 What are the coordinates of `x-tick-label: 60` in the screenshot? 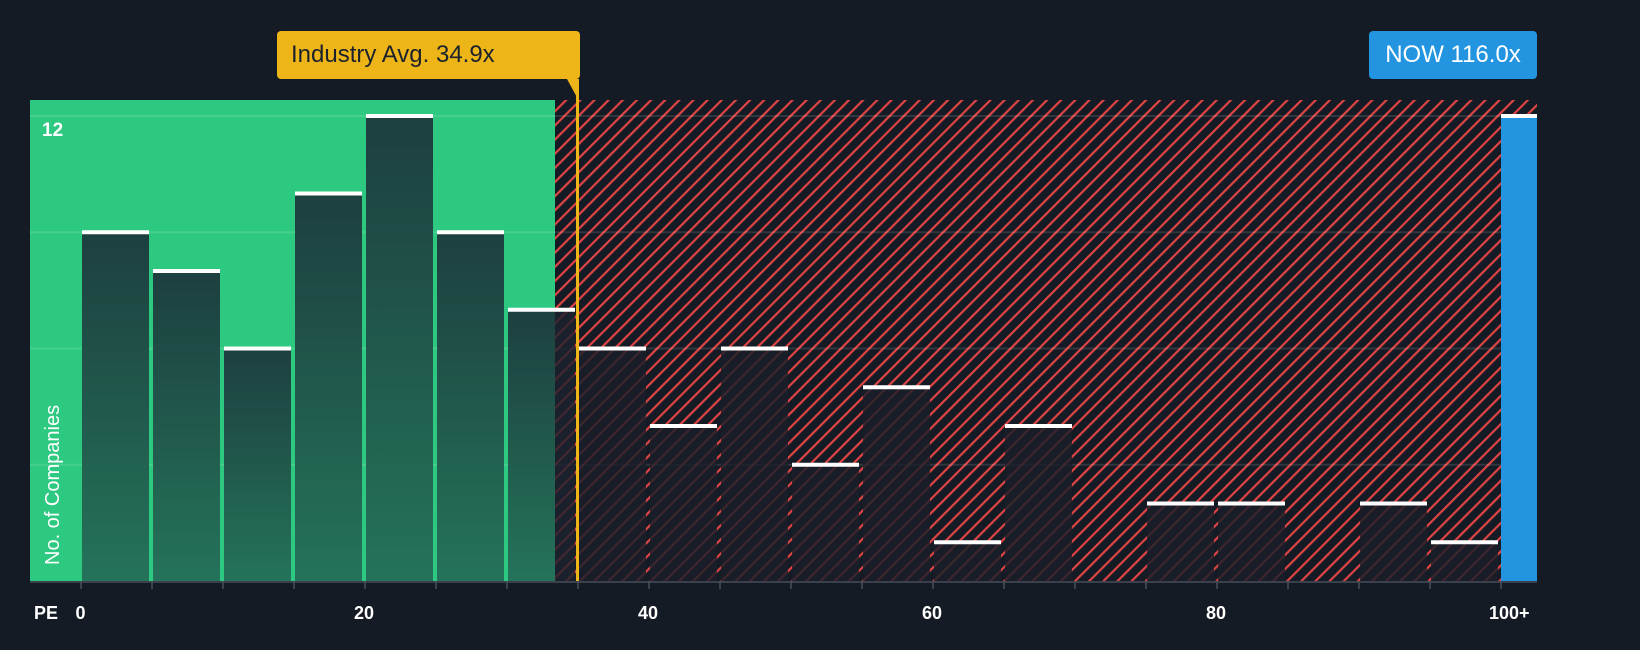 It's located at (932, 613).